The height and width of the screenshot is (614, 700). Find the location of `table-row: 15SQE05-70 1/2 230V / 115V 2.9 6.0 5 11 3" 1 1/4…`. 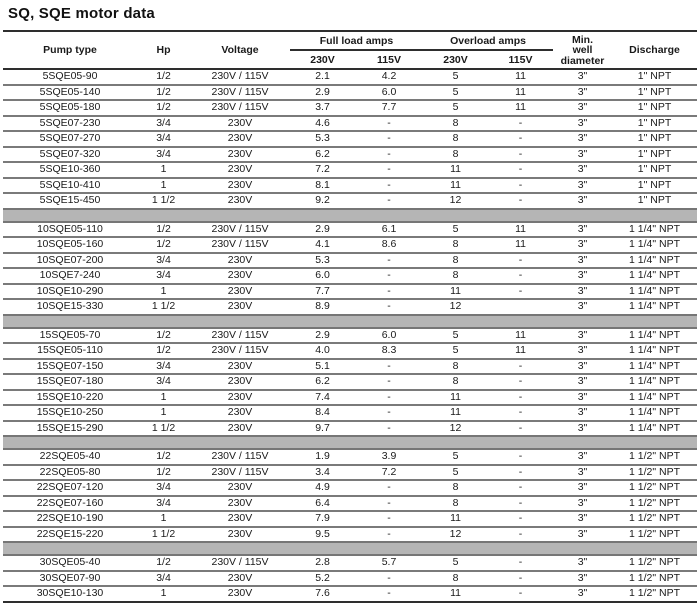

table-row: 15SQE05-70 1/2 230V / 115V 2.9 6.0 5 11 3" 1 1/4… is located at coordinates (350, 334).